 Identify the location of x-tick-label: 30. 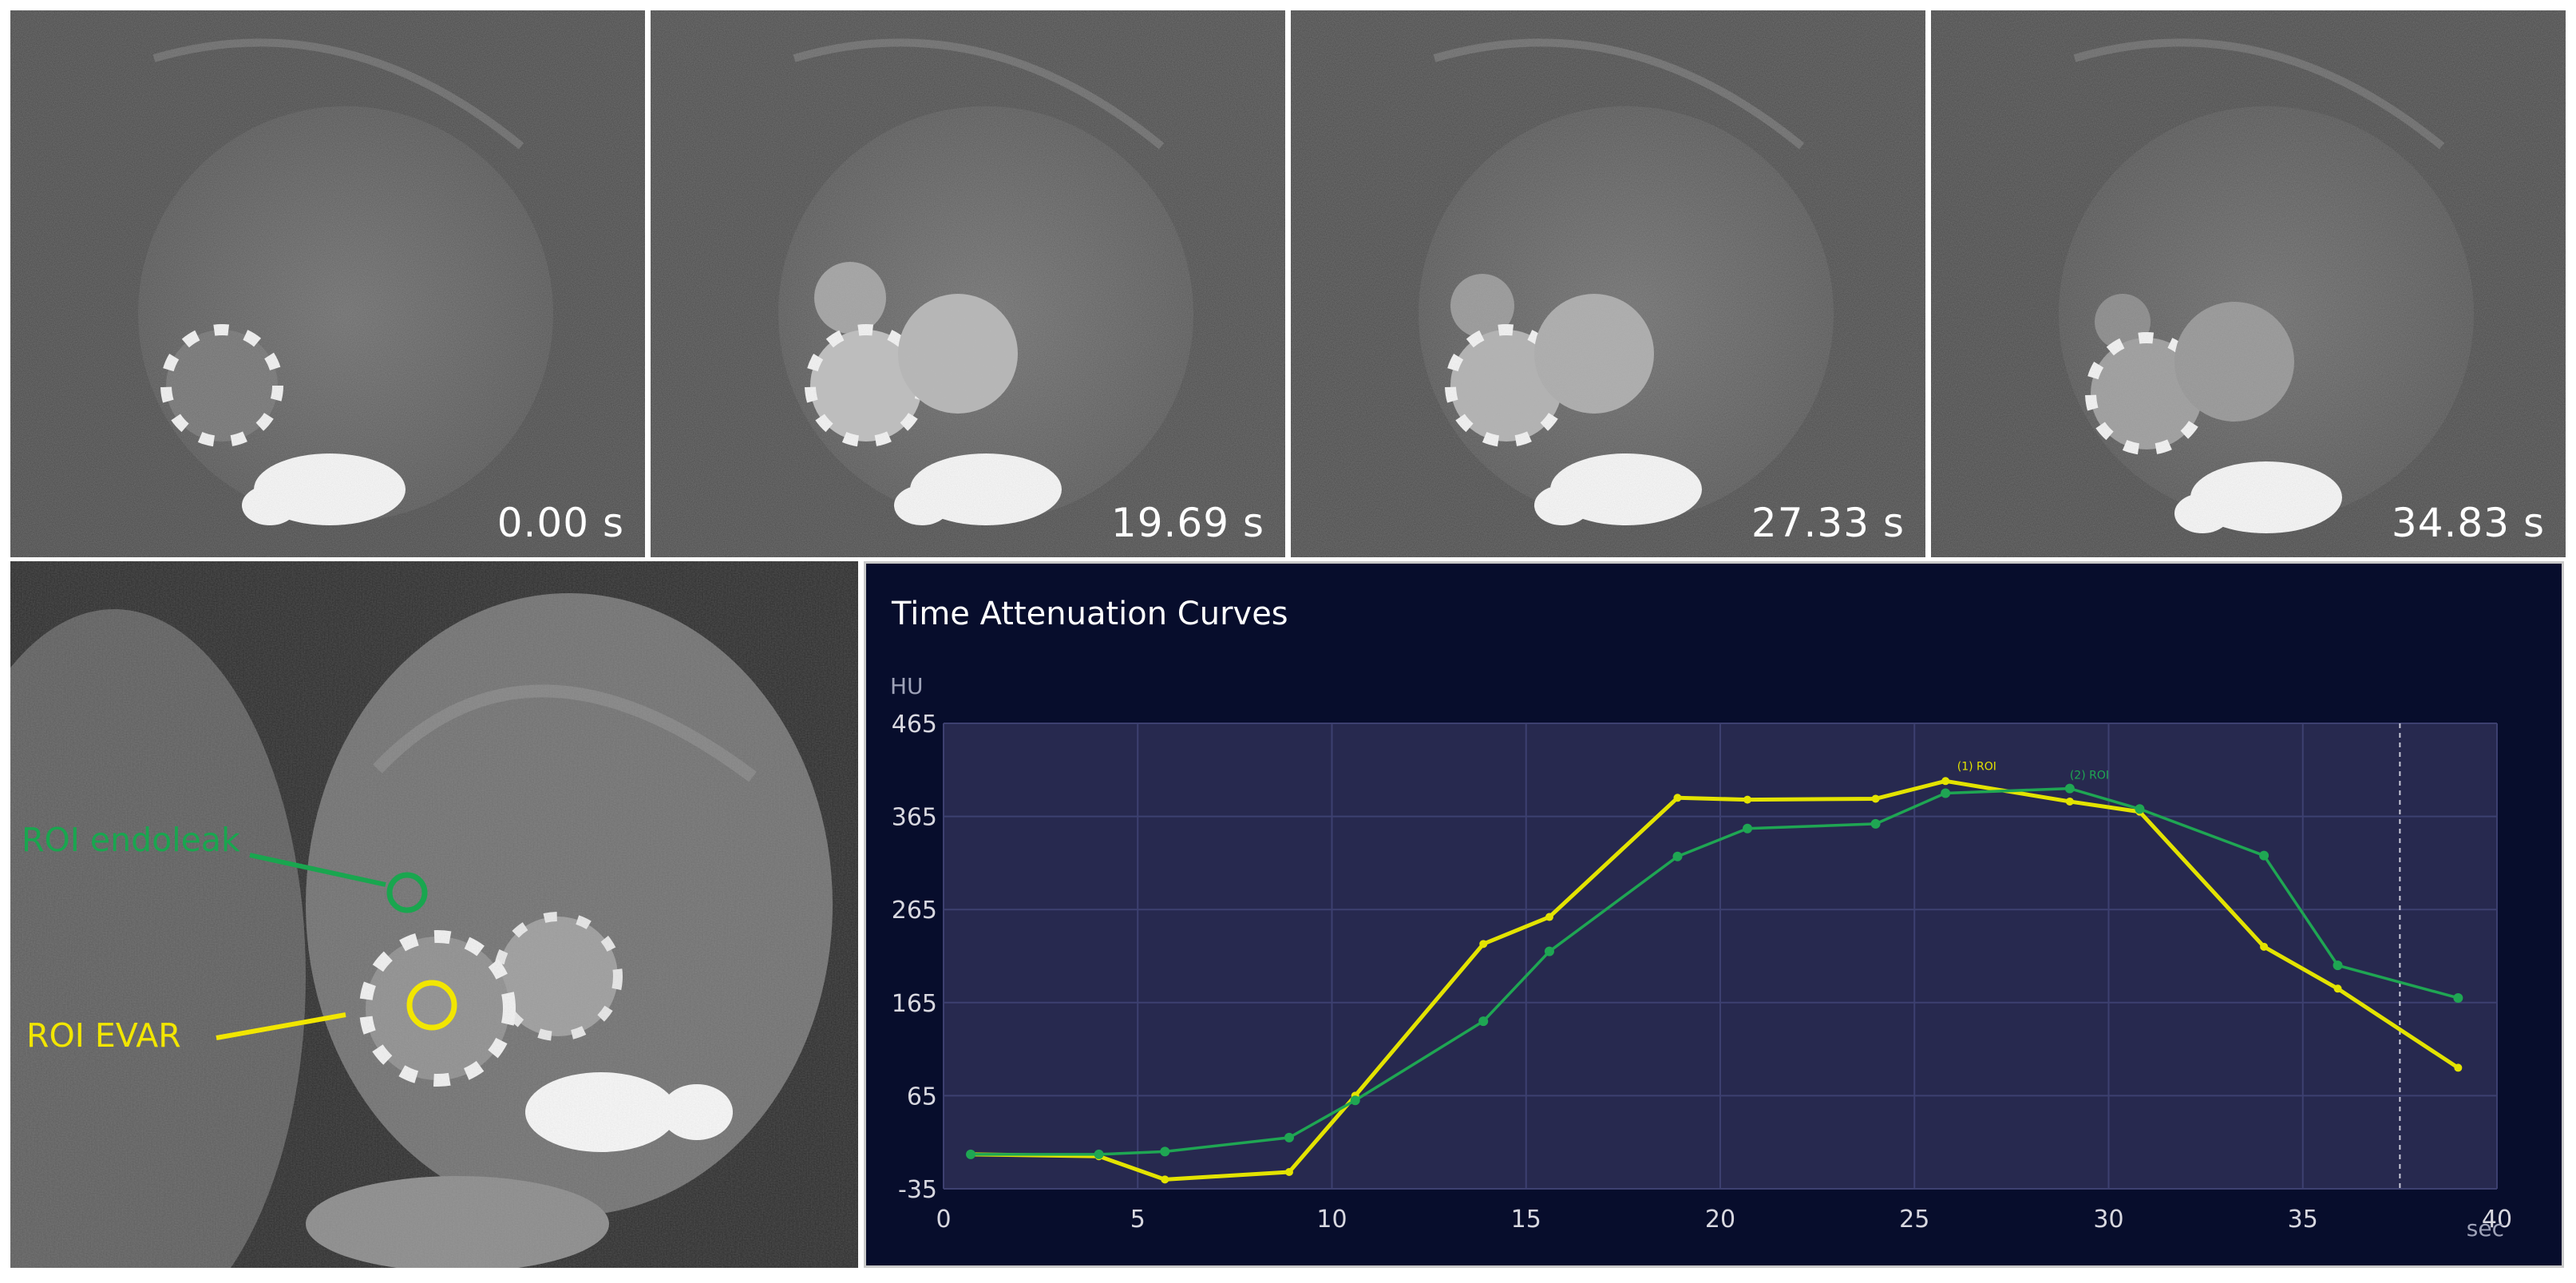
(2108, 1220).